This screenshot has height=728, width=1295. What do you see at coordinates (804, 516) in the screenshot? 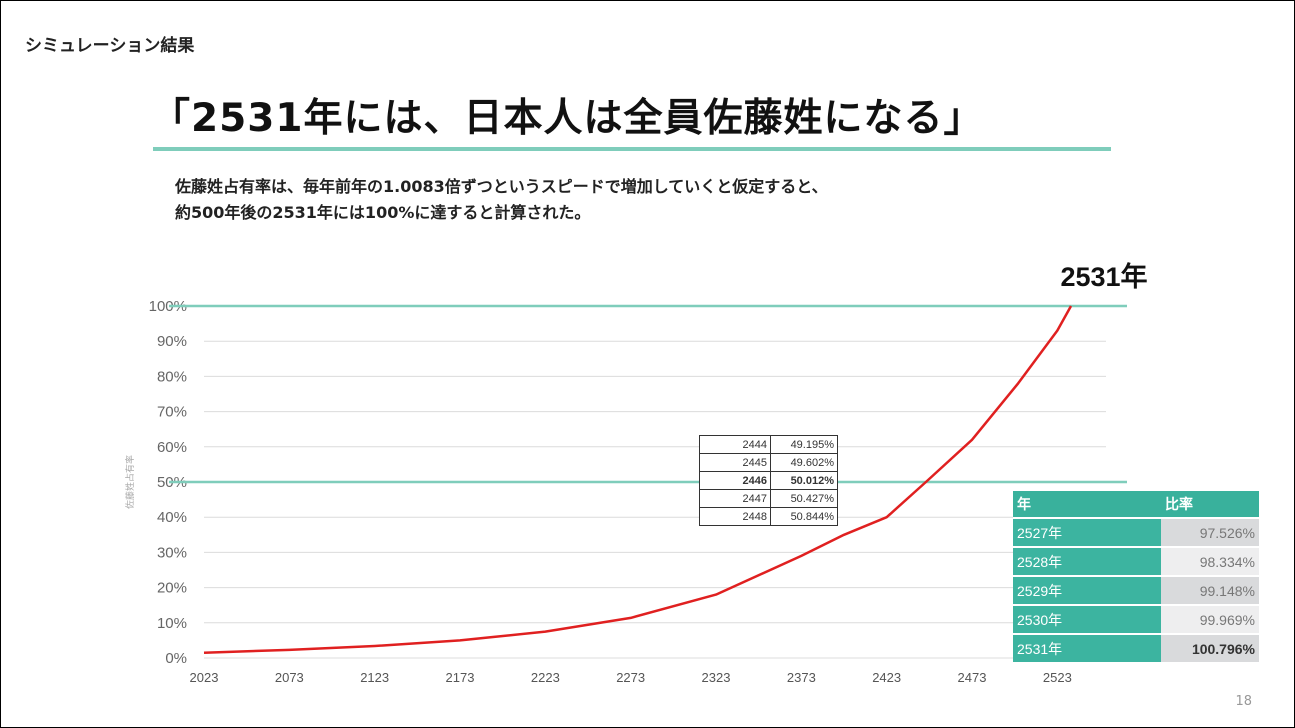
I see `mid-table-rate: 50.844%` at bounding box center [804, 516].